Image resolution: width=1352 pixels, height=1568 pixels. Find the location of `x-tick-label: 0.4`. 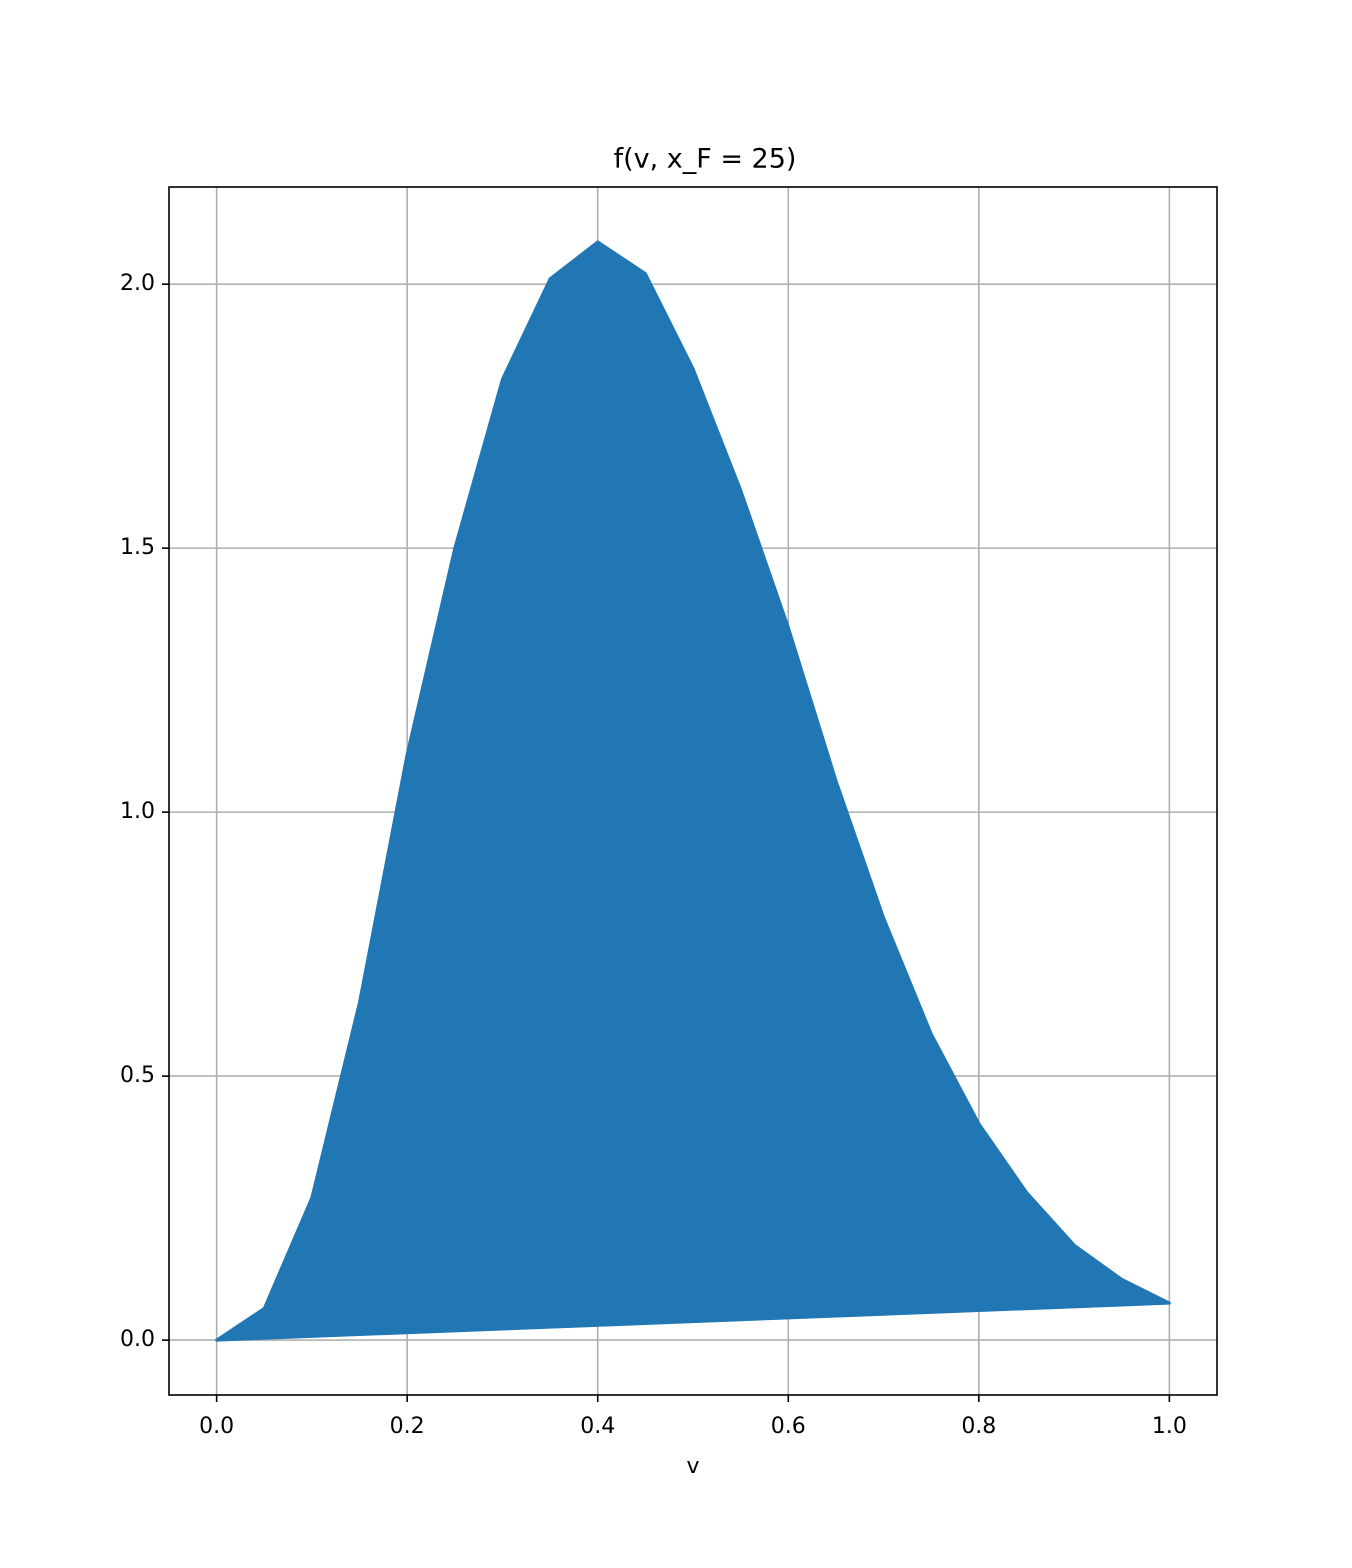

x-tick-label: 0.4 is located at coordinates (597, 1426).